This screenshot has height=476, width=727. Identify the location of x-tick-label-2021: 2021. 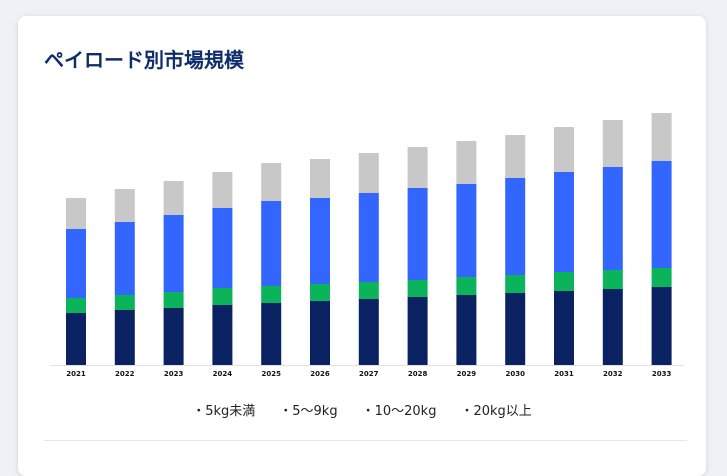
(76, 374).